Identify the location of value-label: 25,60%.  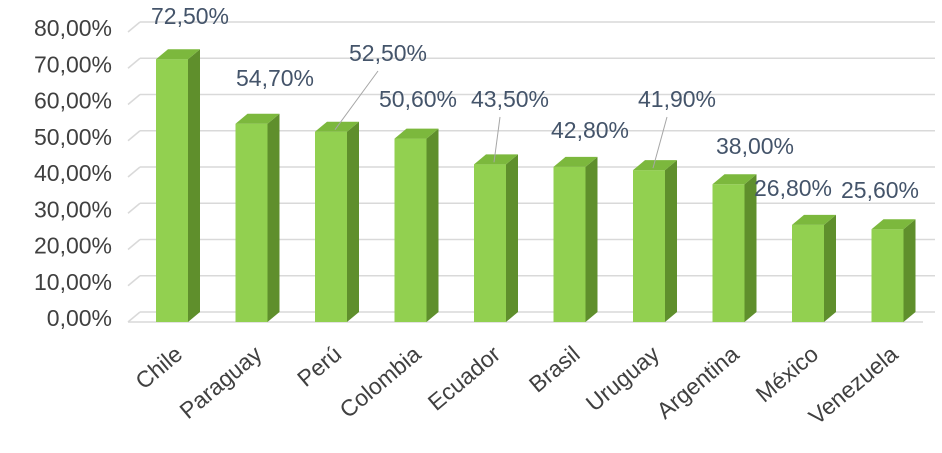
(880, 190).